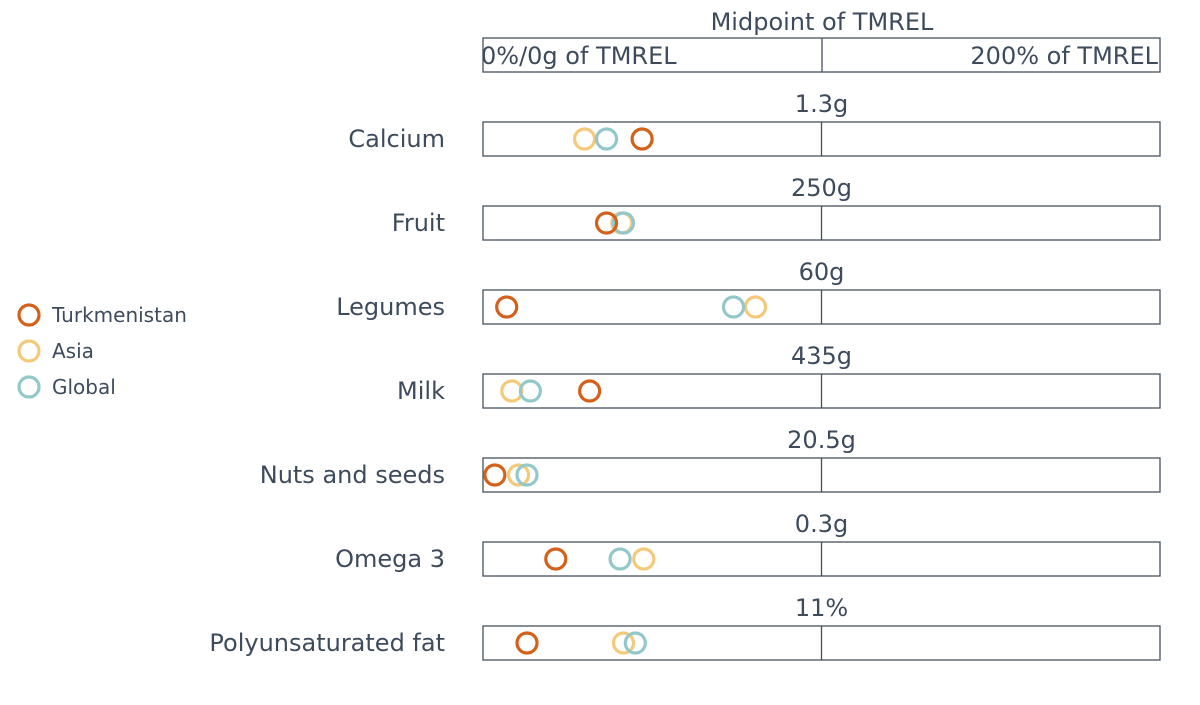 Image resolution: width=1200 pixels, height=705 pixels. What do you see at coordinates (822, 22) in the screenshot?
I see `chart-title: Midpoint of TMREL` at bounding box center [822, 22].